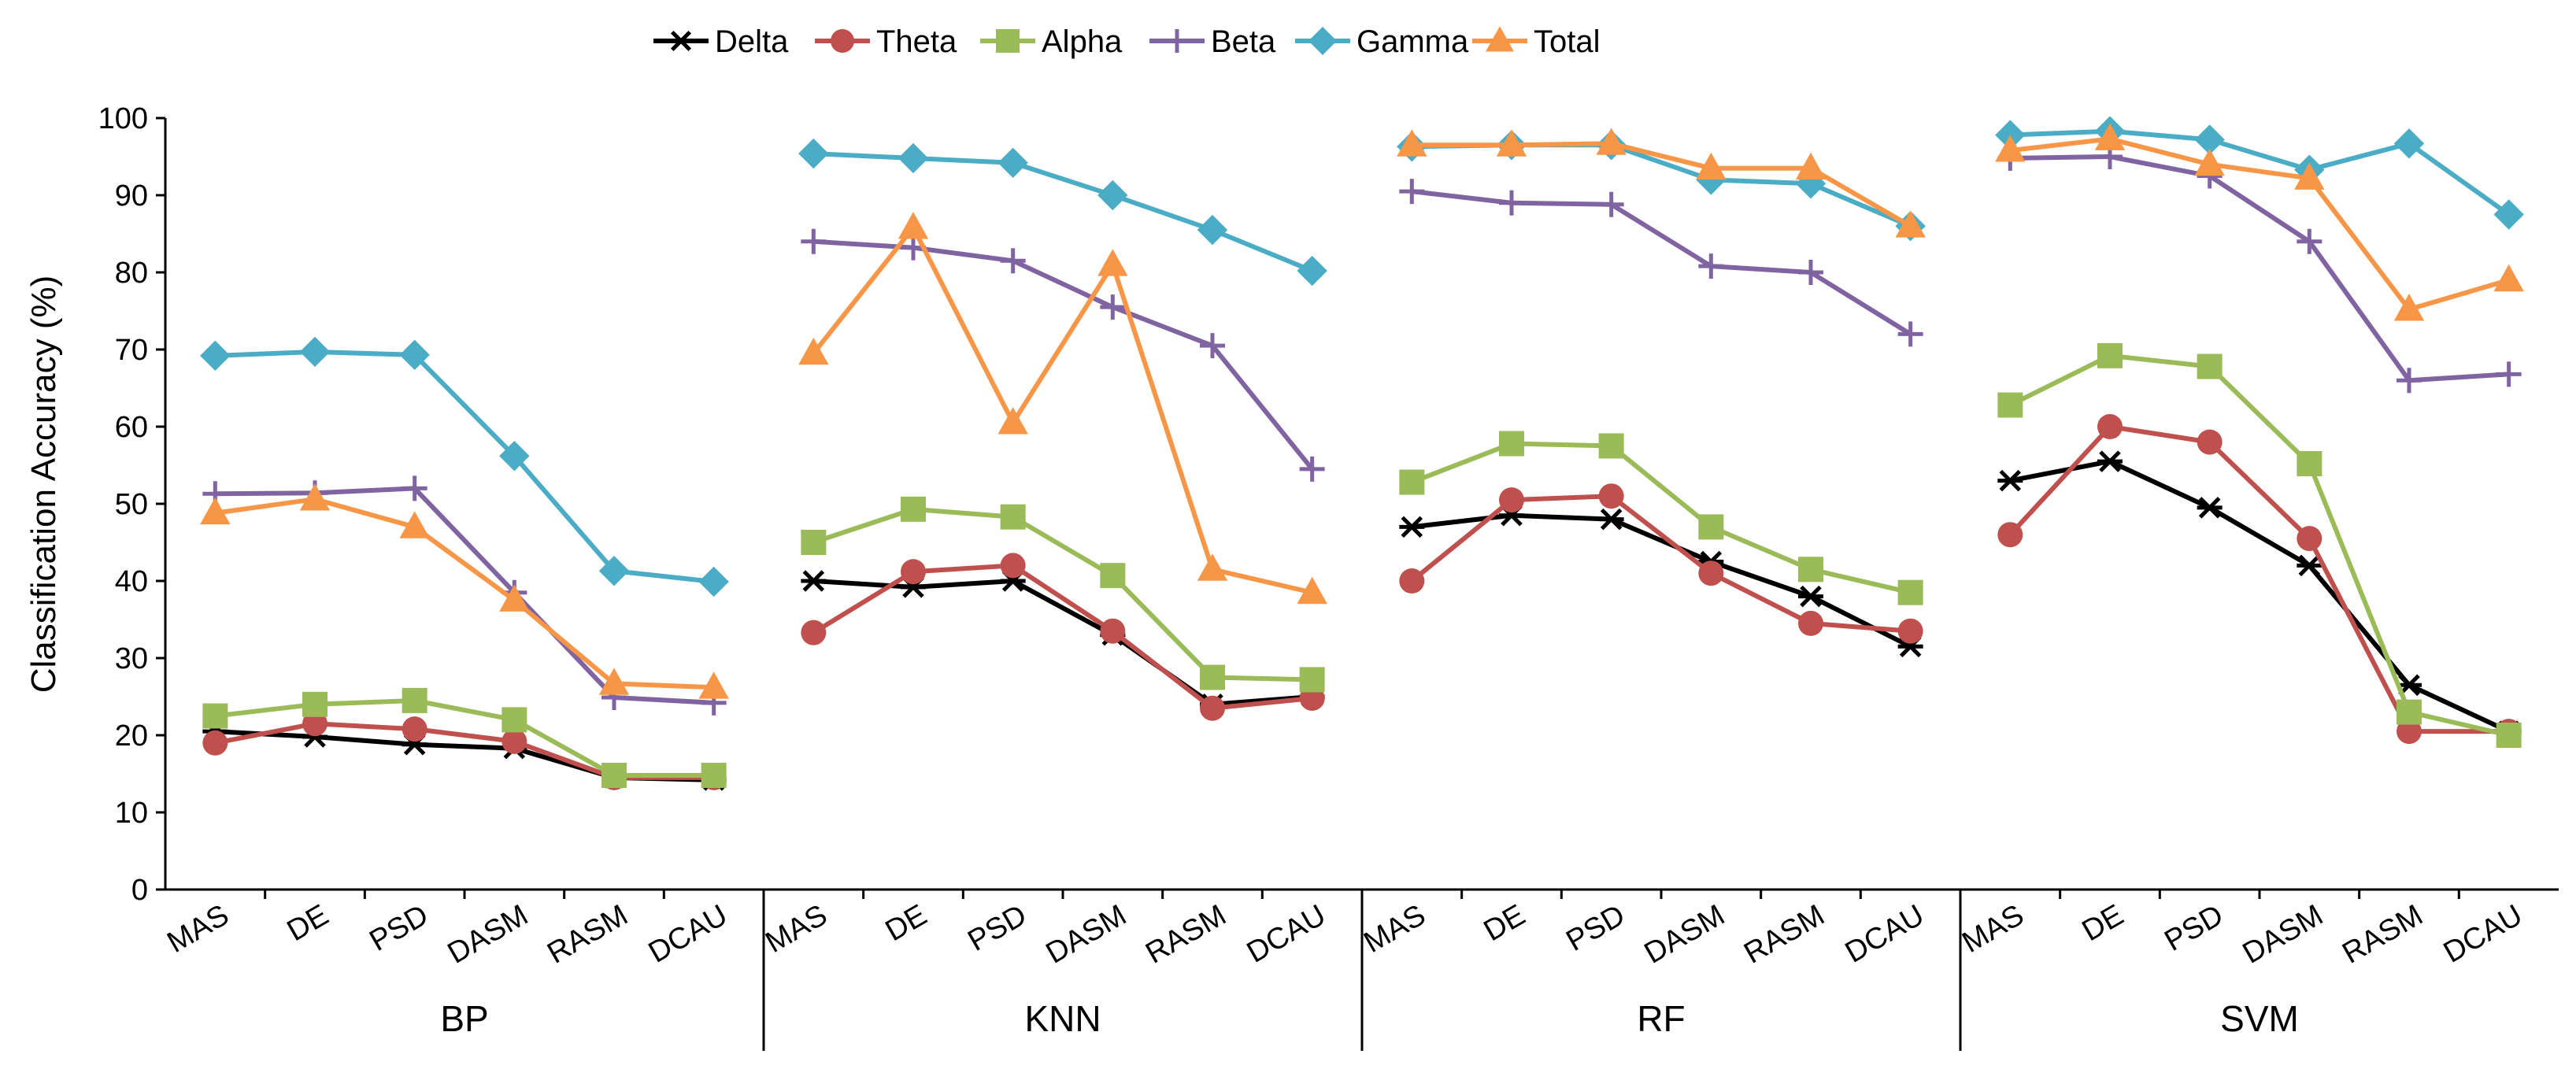 This screenshot has height=1069, width=2576. Describe the element at coordinates (464, 466) in the screenshot. I see `line-gamma-bp` at that location.